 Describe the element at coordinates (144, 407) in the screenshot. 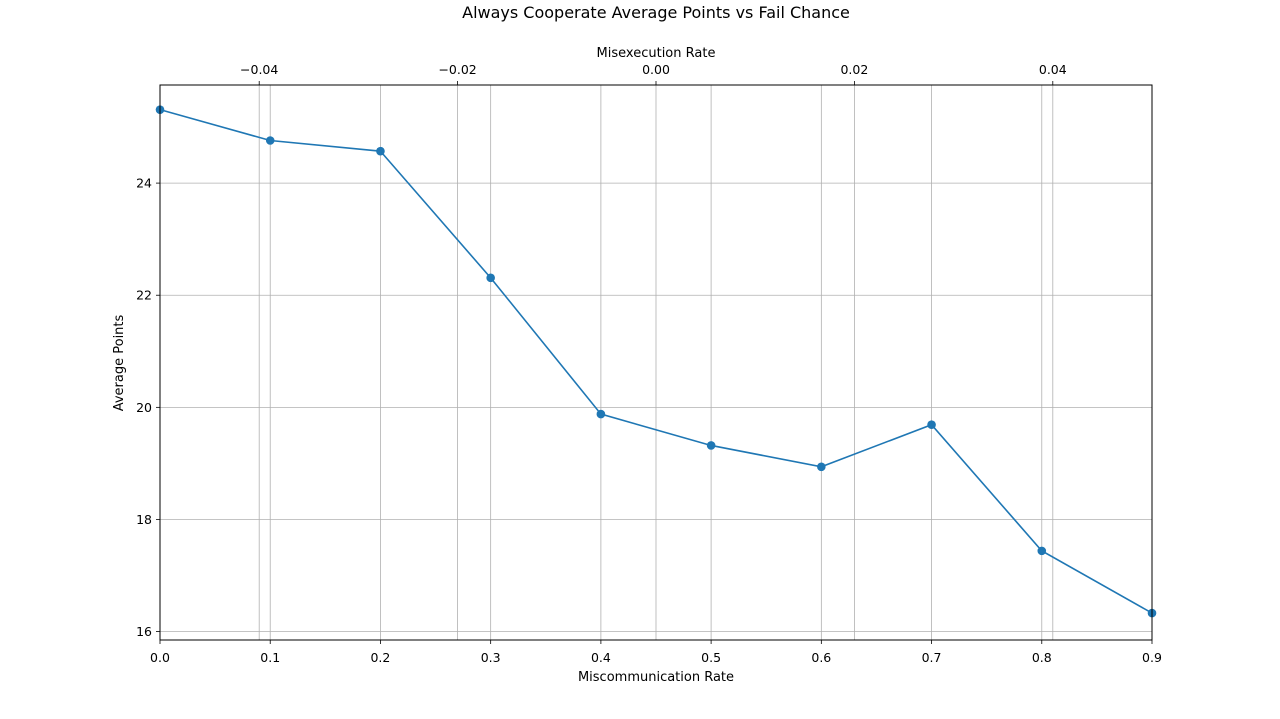

I see `y-tick-label: 20` at that location.